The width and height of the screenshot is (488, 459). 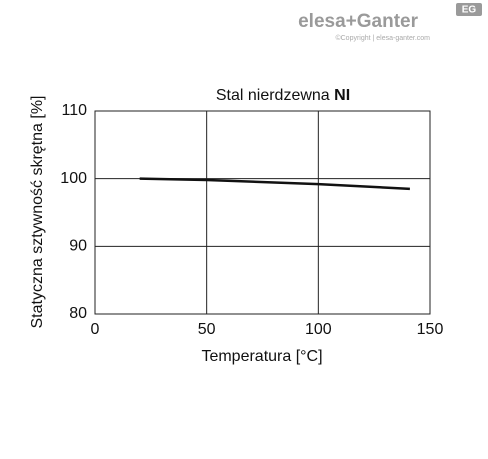 What do you see at coordinates (382, 38) in the screenshot?
I see `logo-copyright: ©Copyright | elesa-ganter.com` at bounding box center [382, 38].